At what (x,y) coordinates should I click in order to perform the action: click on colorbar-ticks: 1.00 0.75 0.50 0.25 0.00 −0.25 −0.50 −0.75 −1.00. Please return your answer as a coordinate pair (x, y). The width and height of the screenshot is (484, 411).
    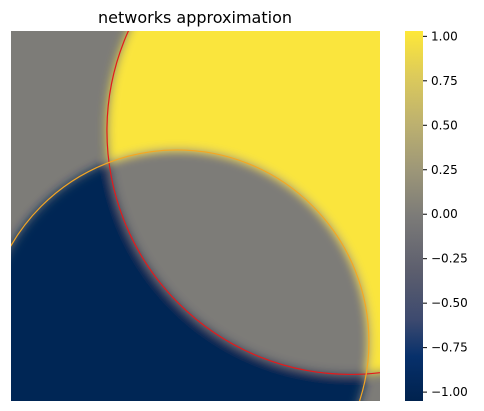
    Looking at the image, I should click on (445, 214).